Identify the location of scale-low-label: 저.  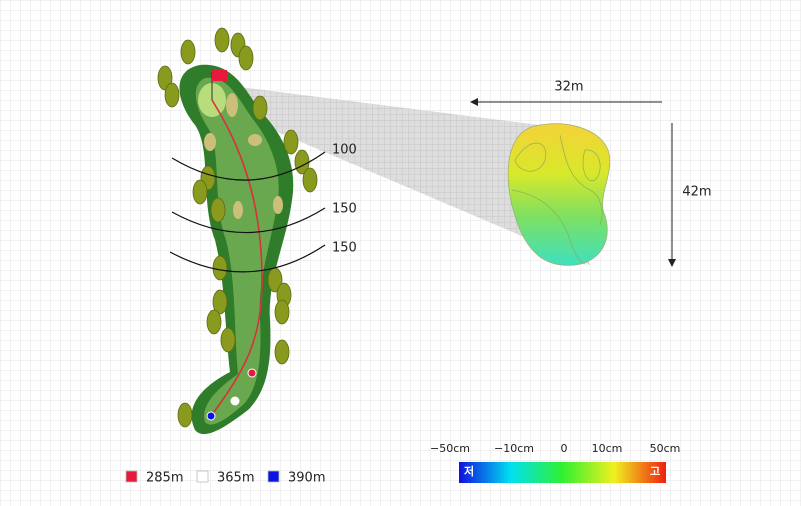
(469, 471).